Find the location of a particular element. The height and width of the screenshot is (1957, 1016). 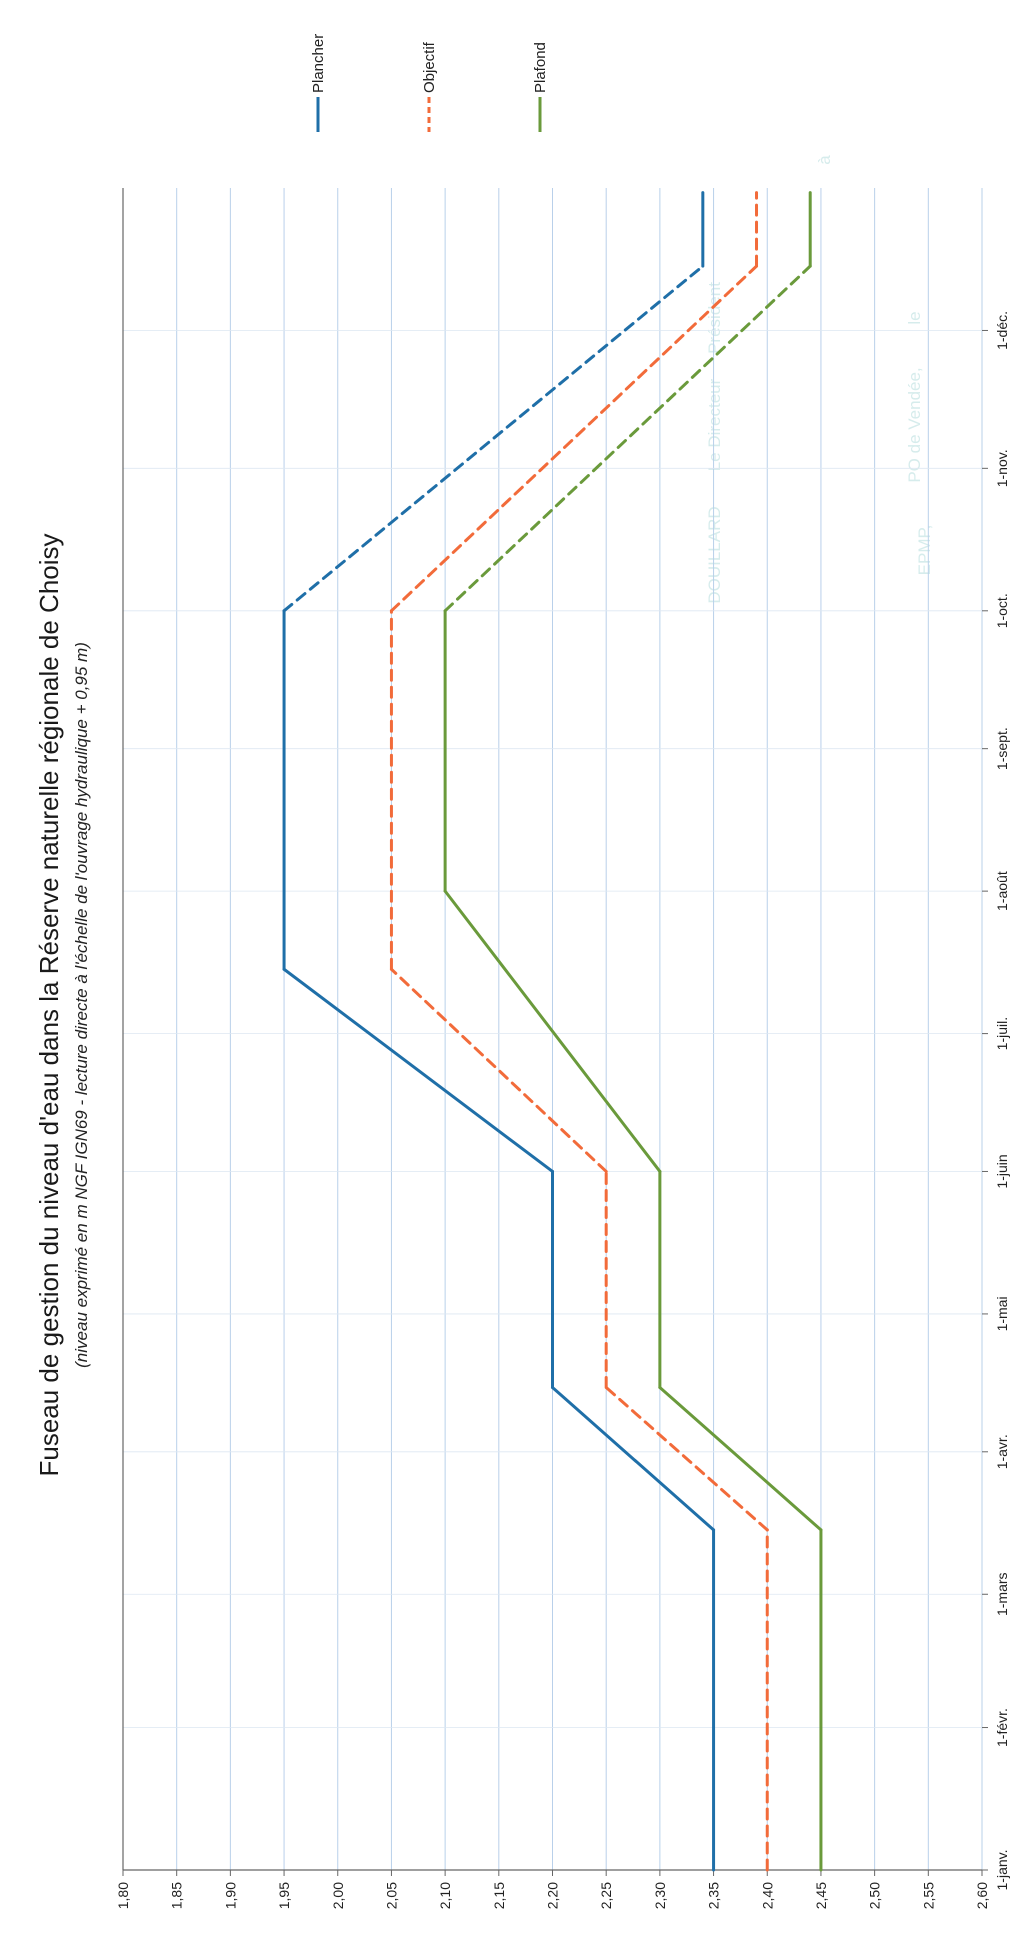

x-tick-label: 1-févr. is located at coordinates (1002, 1727).